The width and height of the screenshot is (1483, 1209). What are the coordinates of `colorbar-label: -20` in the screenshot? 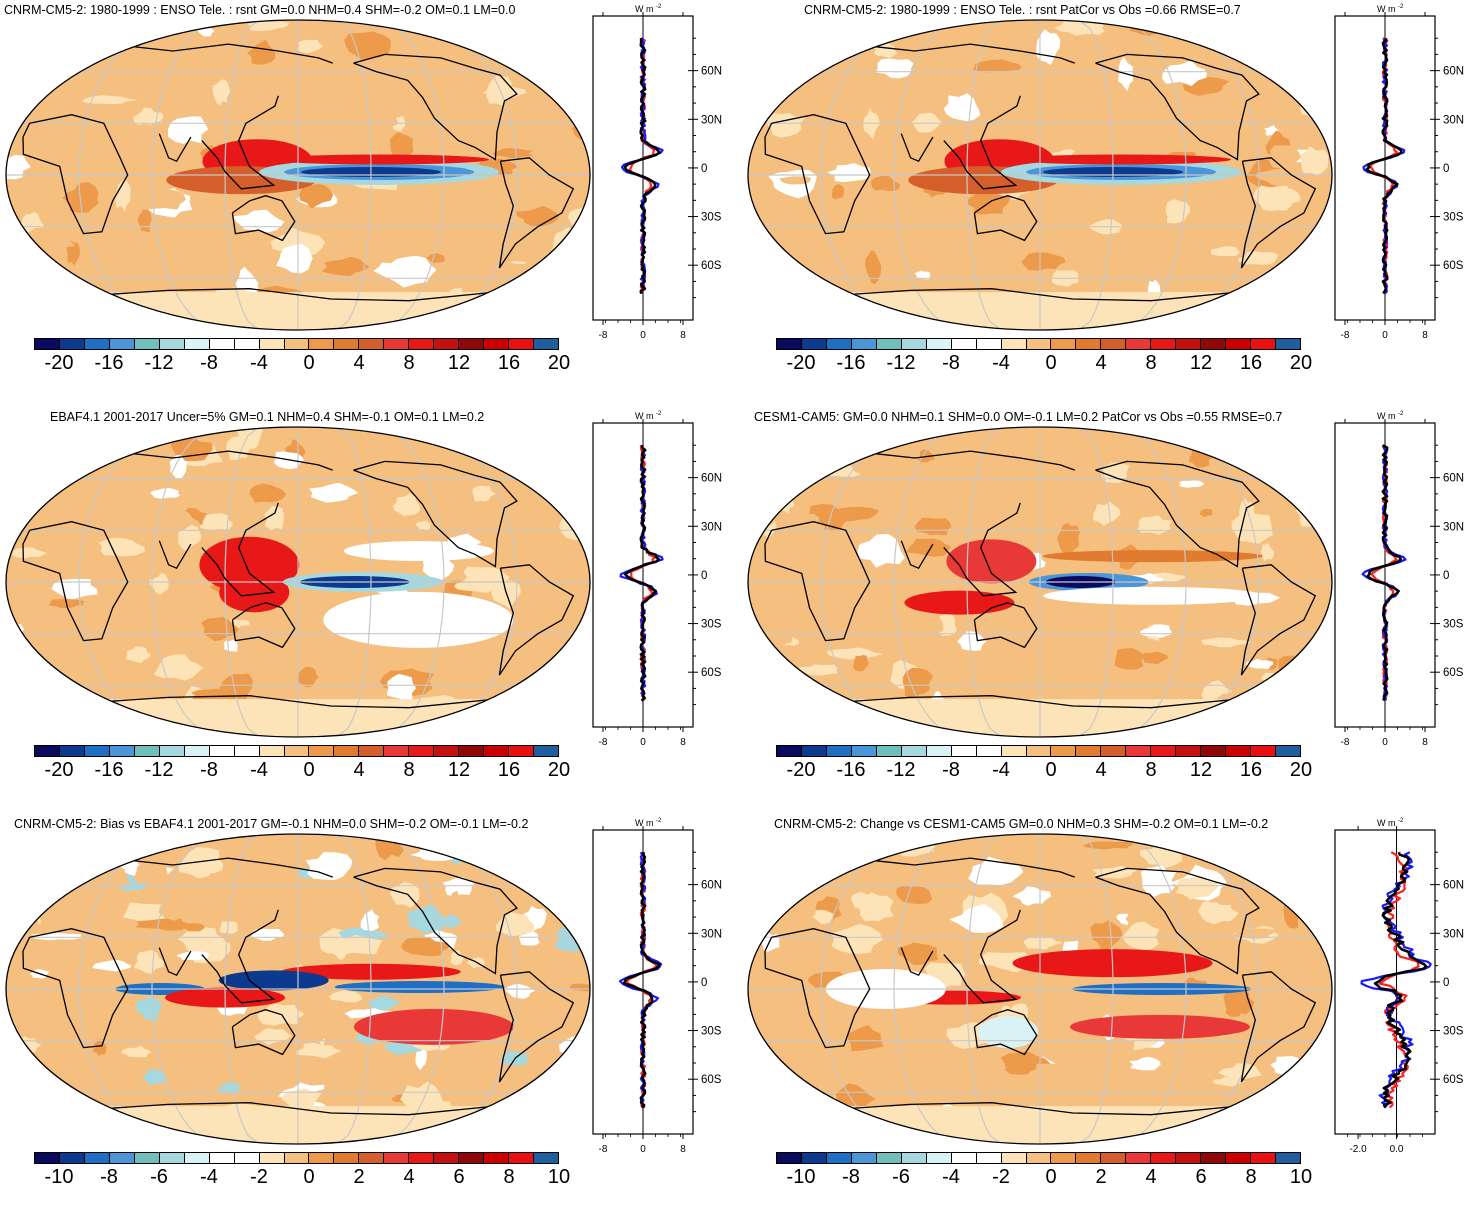 It's located at (59, 770).